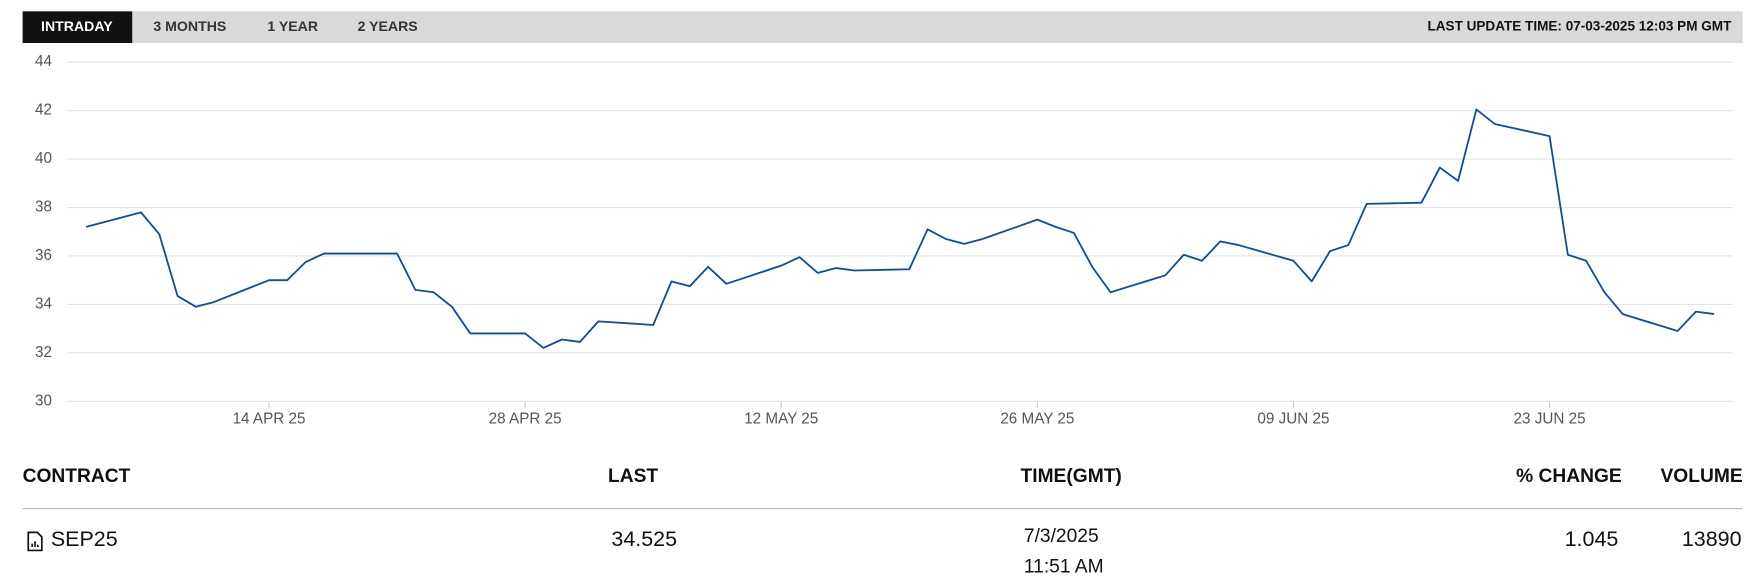 This screenshot has width=1763, height=581. What do you see at coordinates (1293, 418) in the screenshot?
I see `x-tick-label: 09 JUN 25` at bounding box center [1293, 418].